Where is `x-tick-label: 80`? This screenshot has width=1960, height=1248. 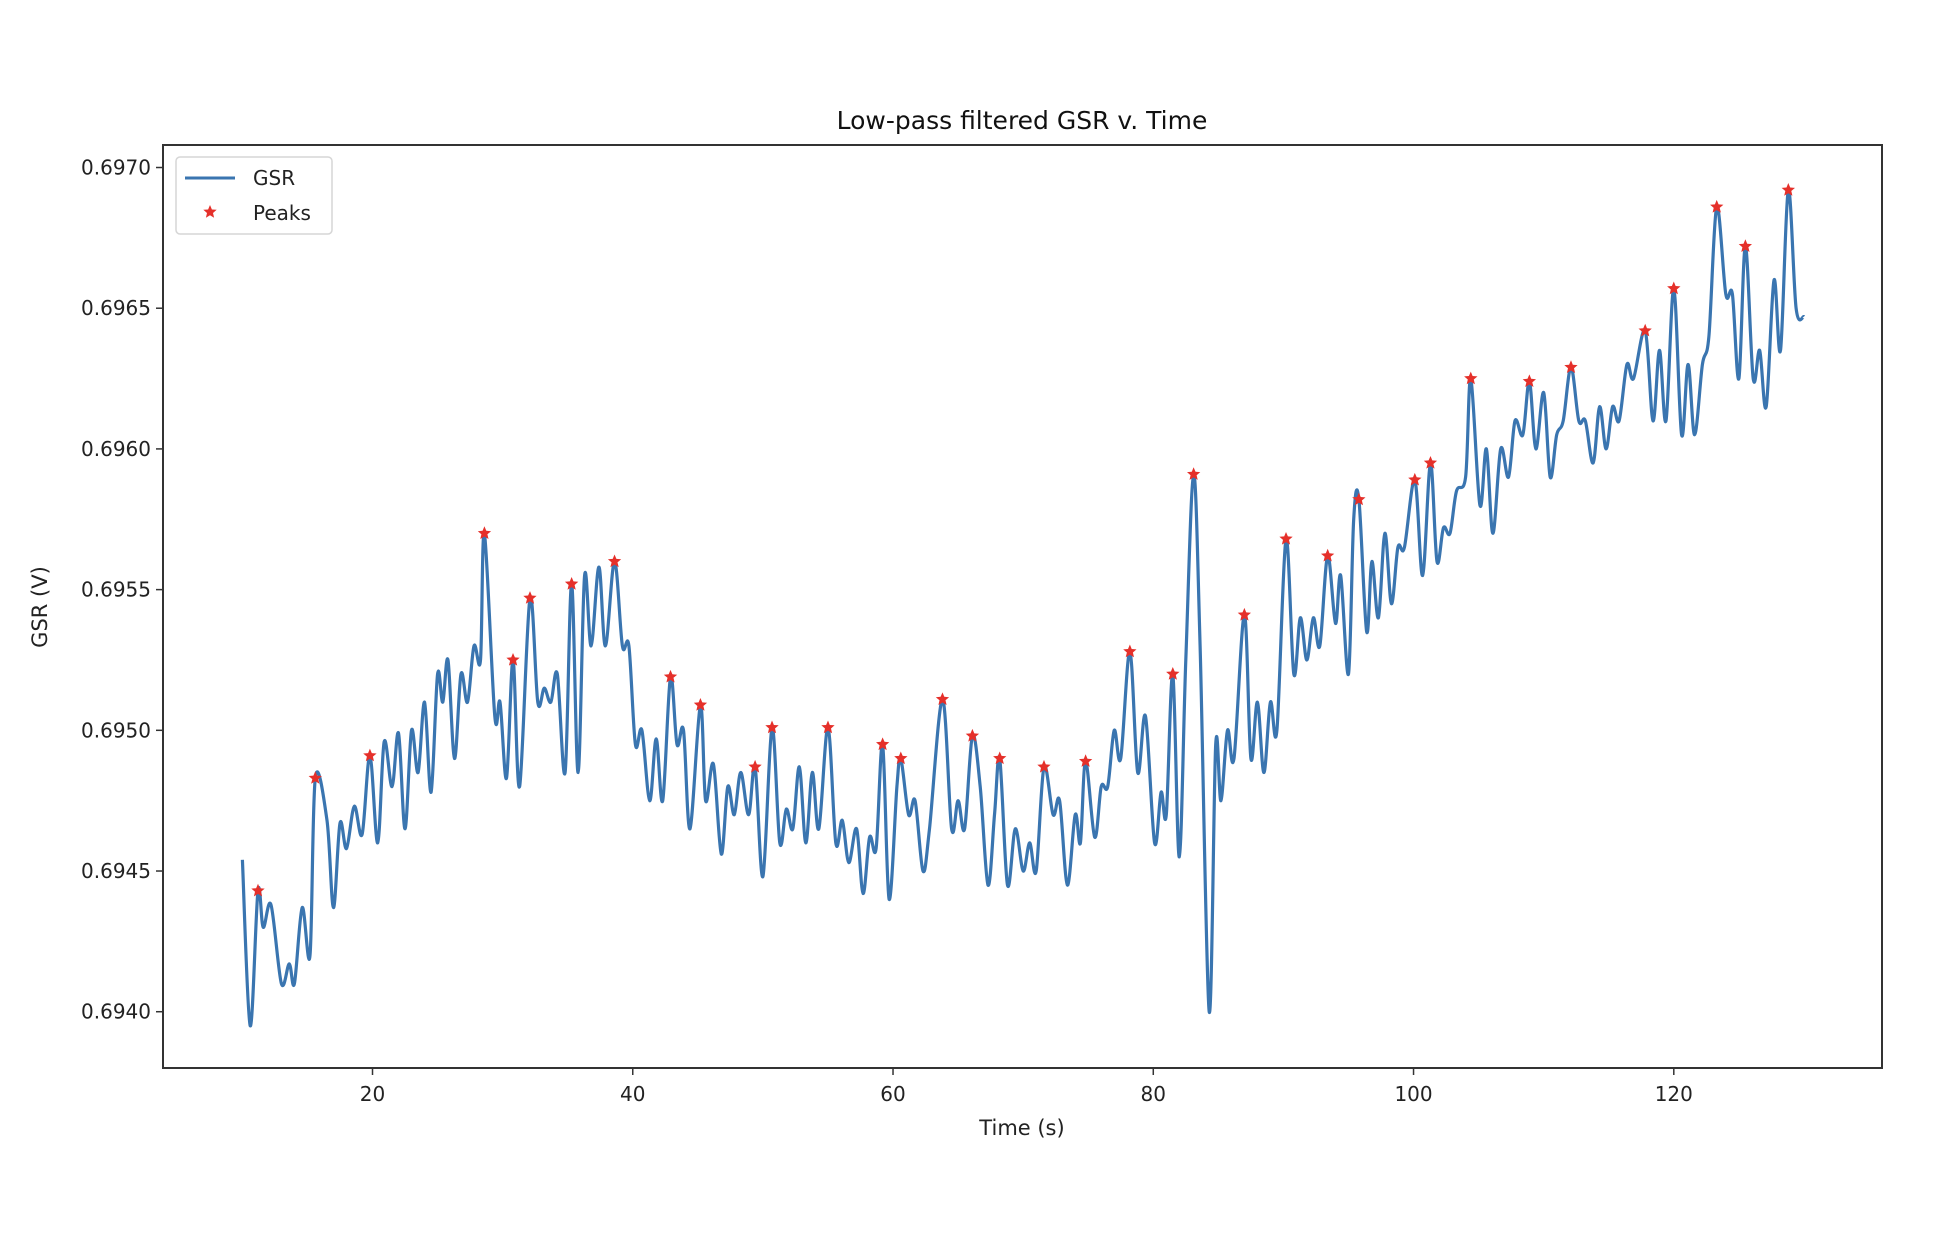 x-tick-label: 80 is located at coordinates (1153, 1094).